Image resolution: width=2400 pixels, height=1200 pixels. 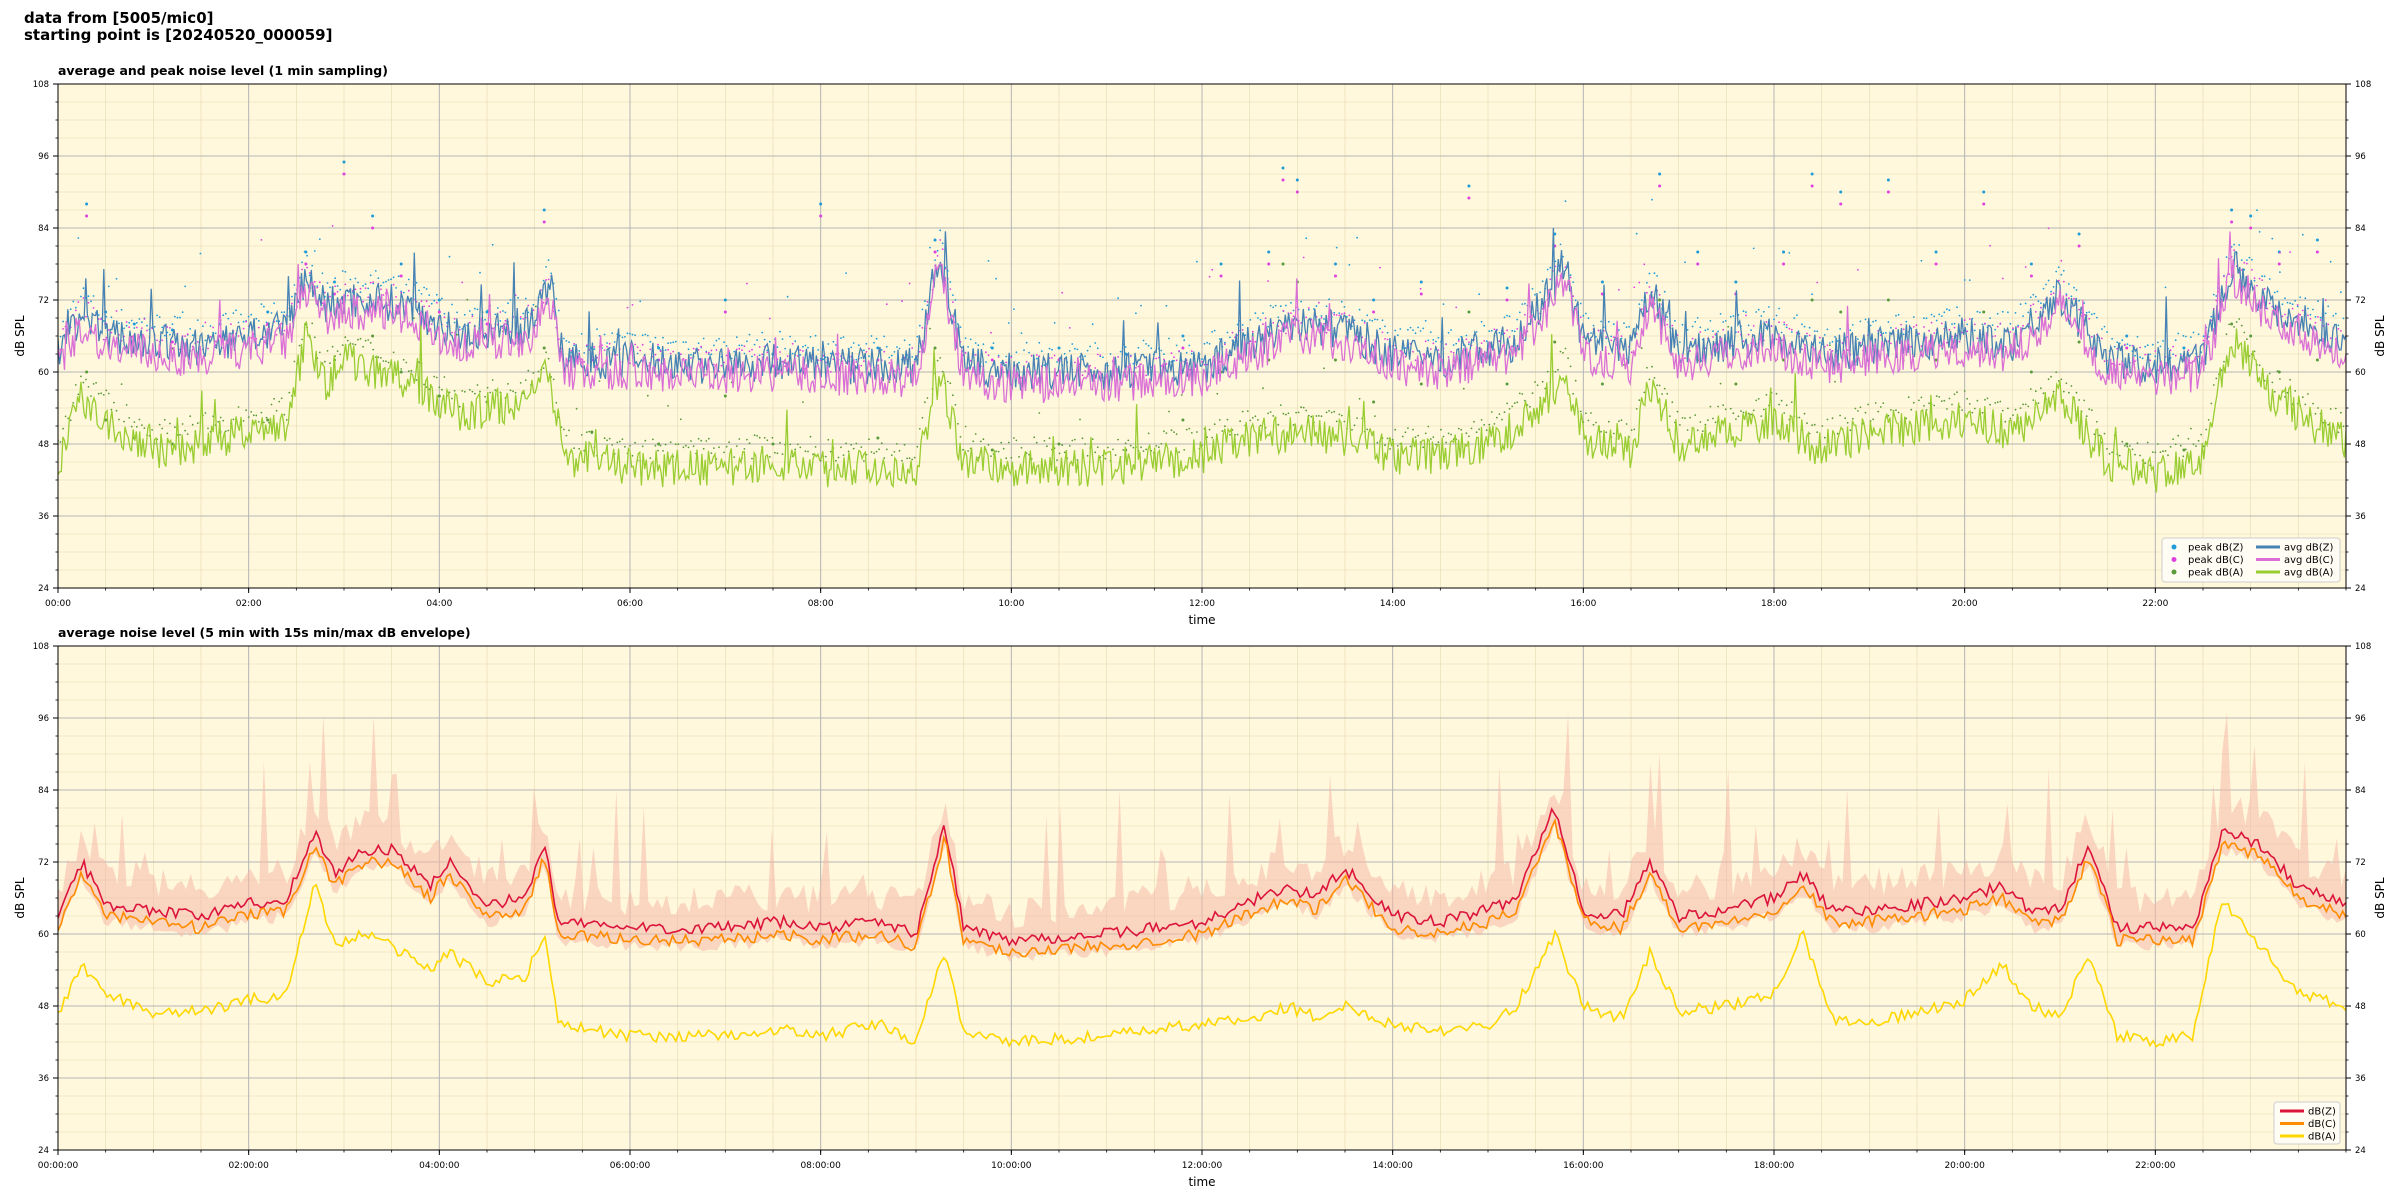 What do you see at coordinates (2251, 560) in the screenshot?
I see `legend-box` at bounding box center [2251, 560].